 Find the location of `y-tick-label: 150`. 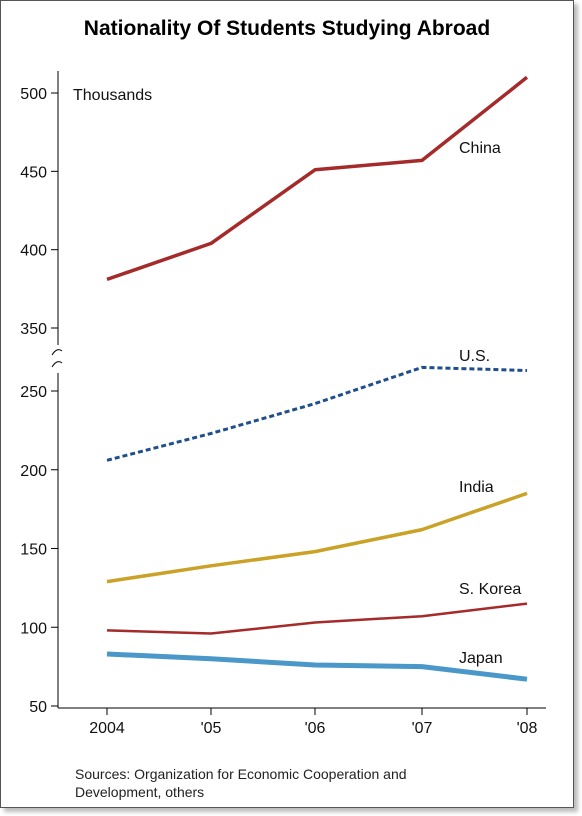

y-tick-label: 150 is located at coordinates (33, 550).